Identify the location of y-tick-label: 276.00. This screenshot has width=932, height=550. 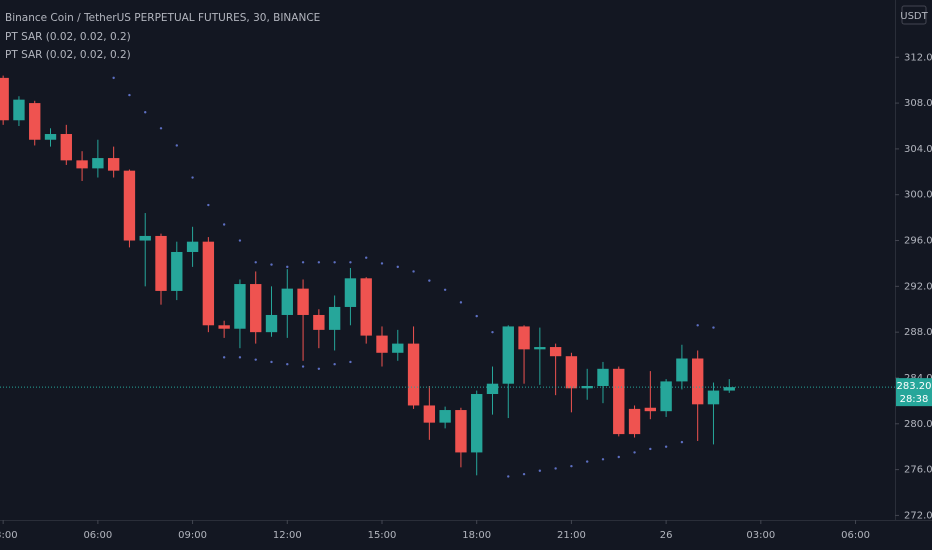
(918, 470).